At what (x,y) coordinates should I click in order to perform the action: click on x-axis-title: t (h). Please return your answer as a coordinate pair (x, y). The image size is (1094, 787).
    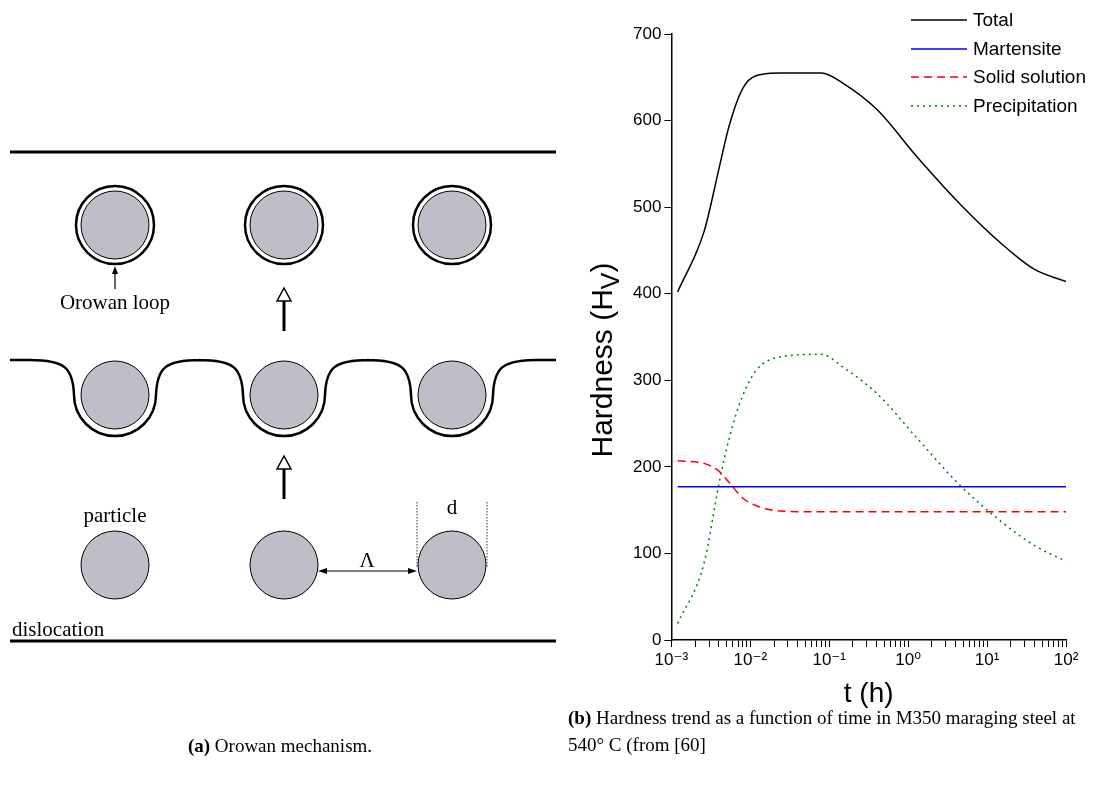
    Looking at the image, I should click on (868, 692).